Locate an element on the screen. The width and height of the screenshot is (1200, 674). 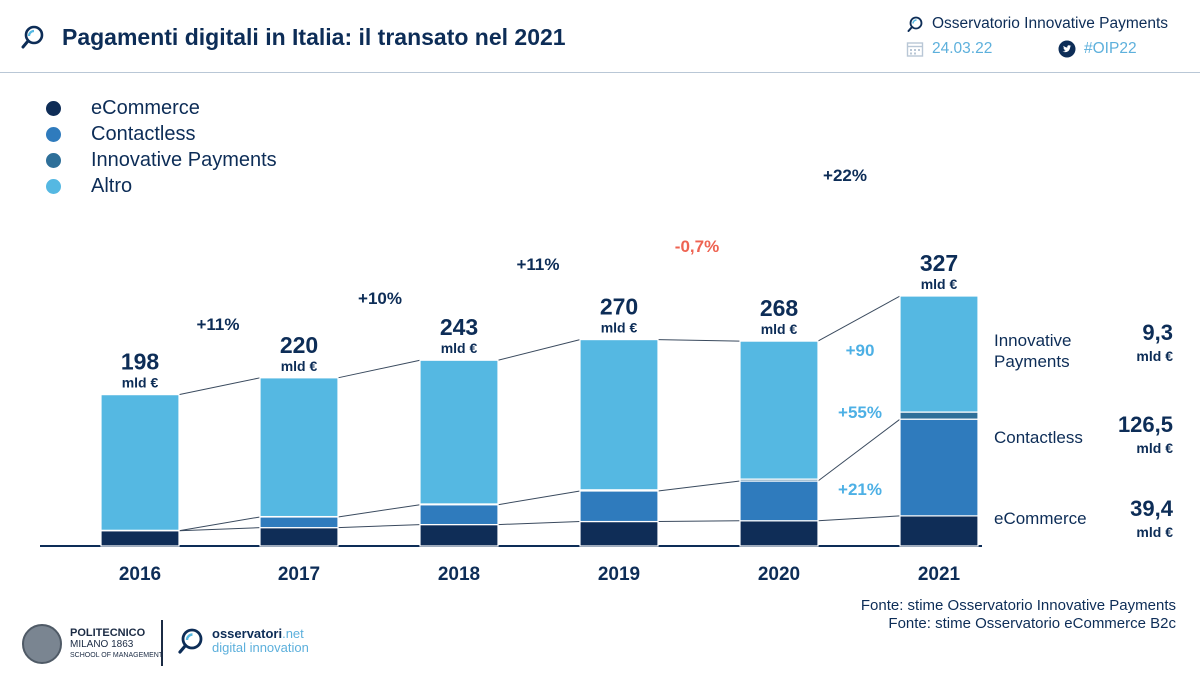
growth-label-2: +11% is located at coordinates (537, 264).